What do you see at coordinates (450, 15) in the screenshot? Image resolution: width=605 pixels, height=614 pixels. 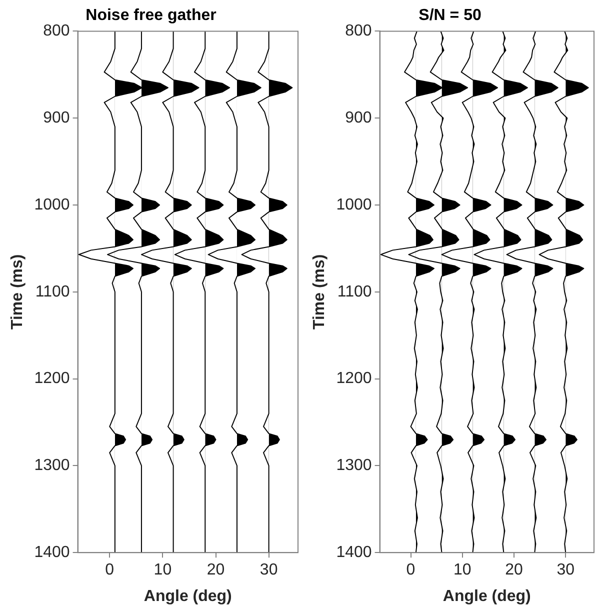 I see `chart-title: S/N = 50` at bounding box center [450, 15].